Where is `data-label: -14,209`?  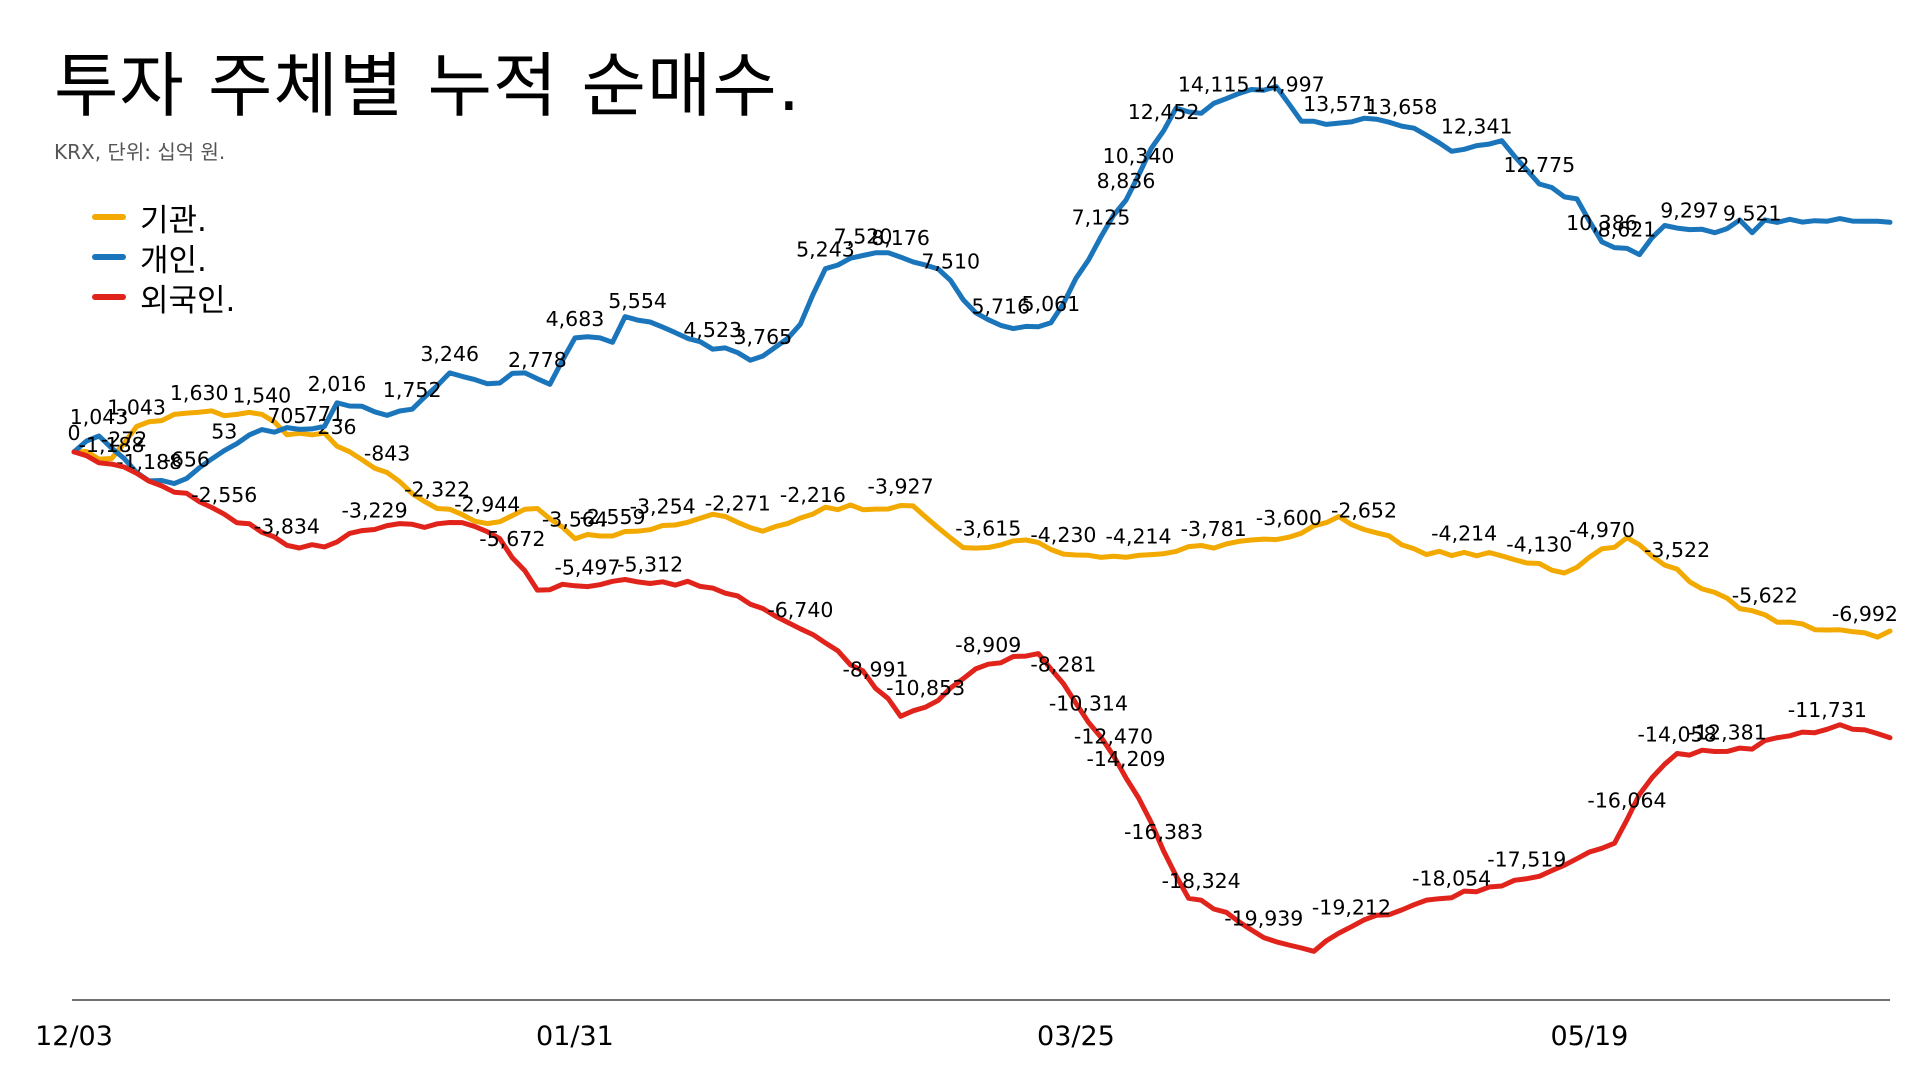 data-label: -14,209 is located at coordinates (1125, 759).